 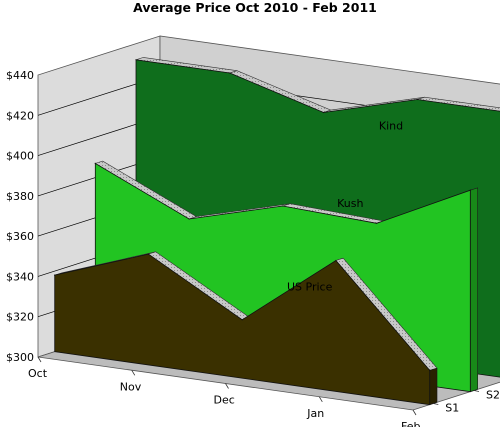 I want to click on x-axis-ticks: Oct Nov Dec Jan Feb, so click(x=224, y=391).